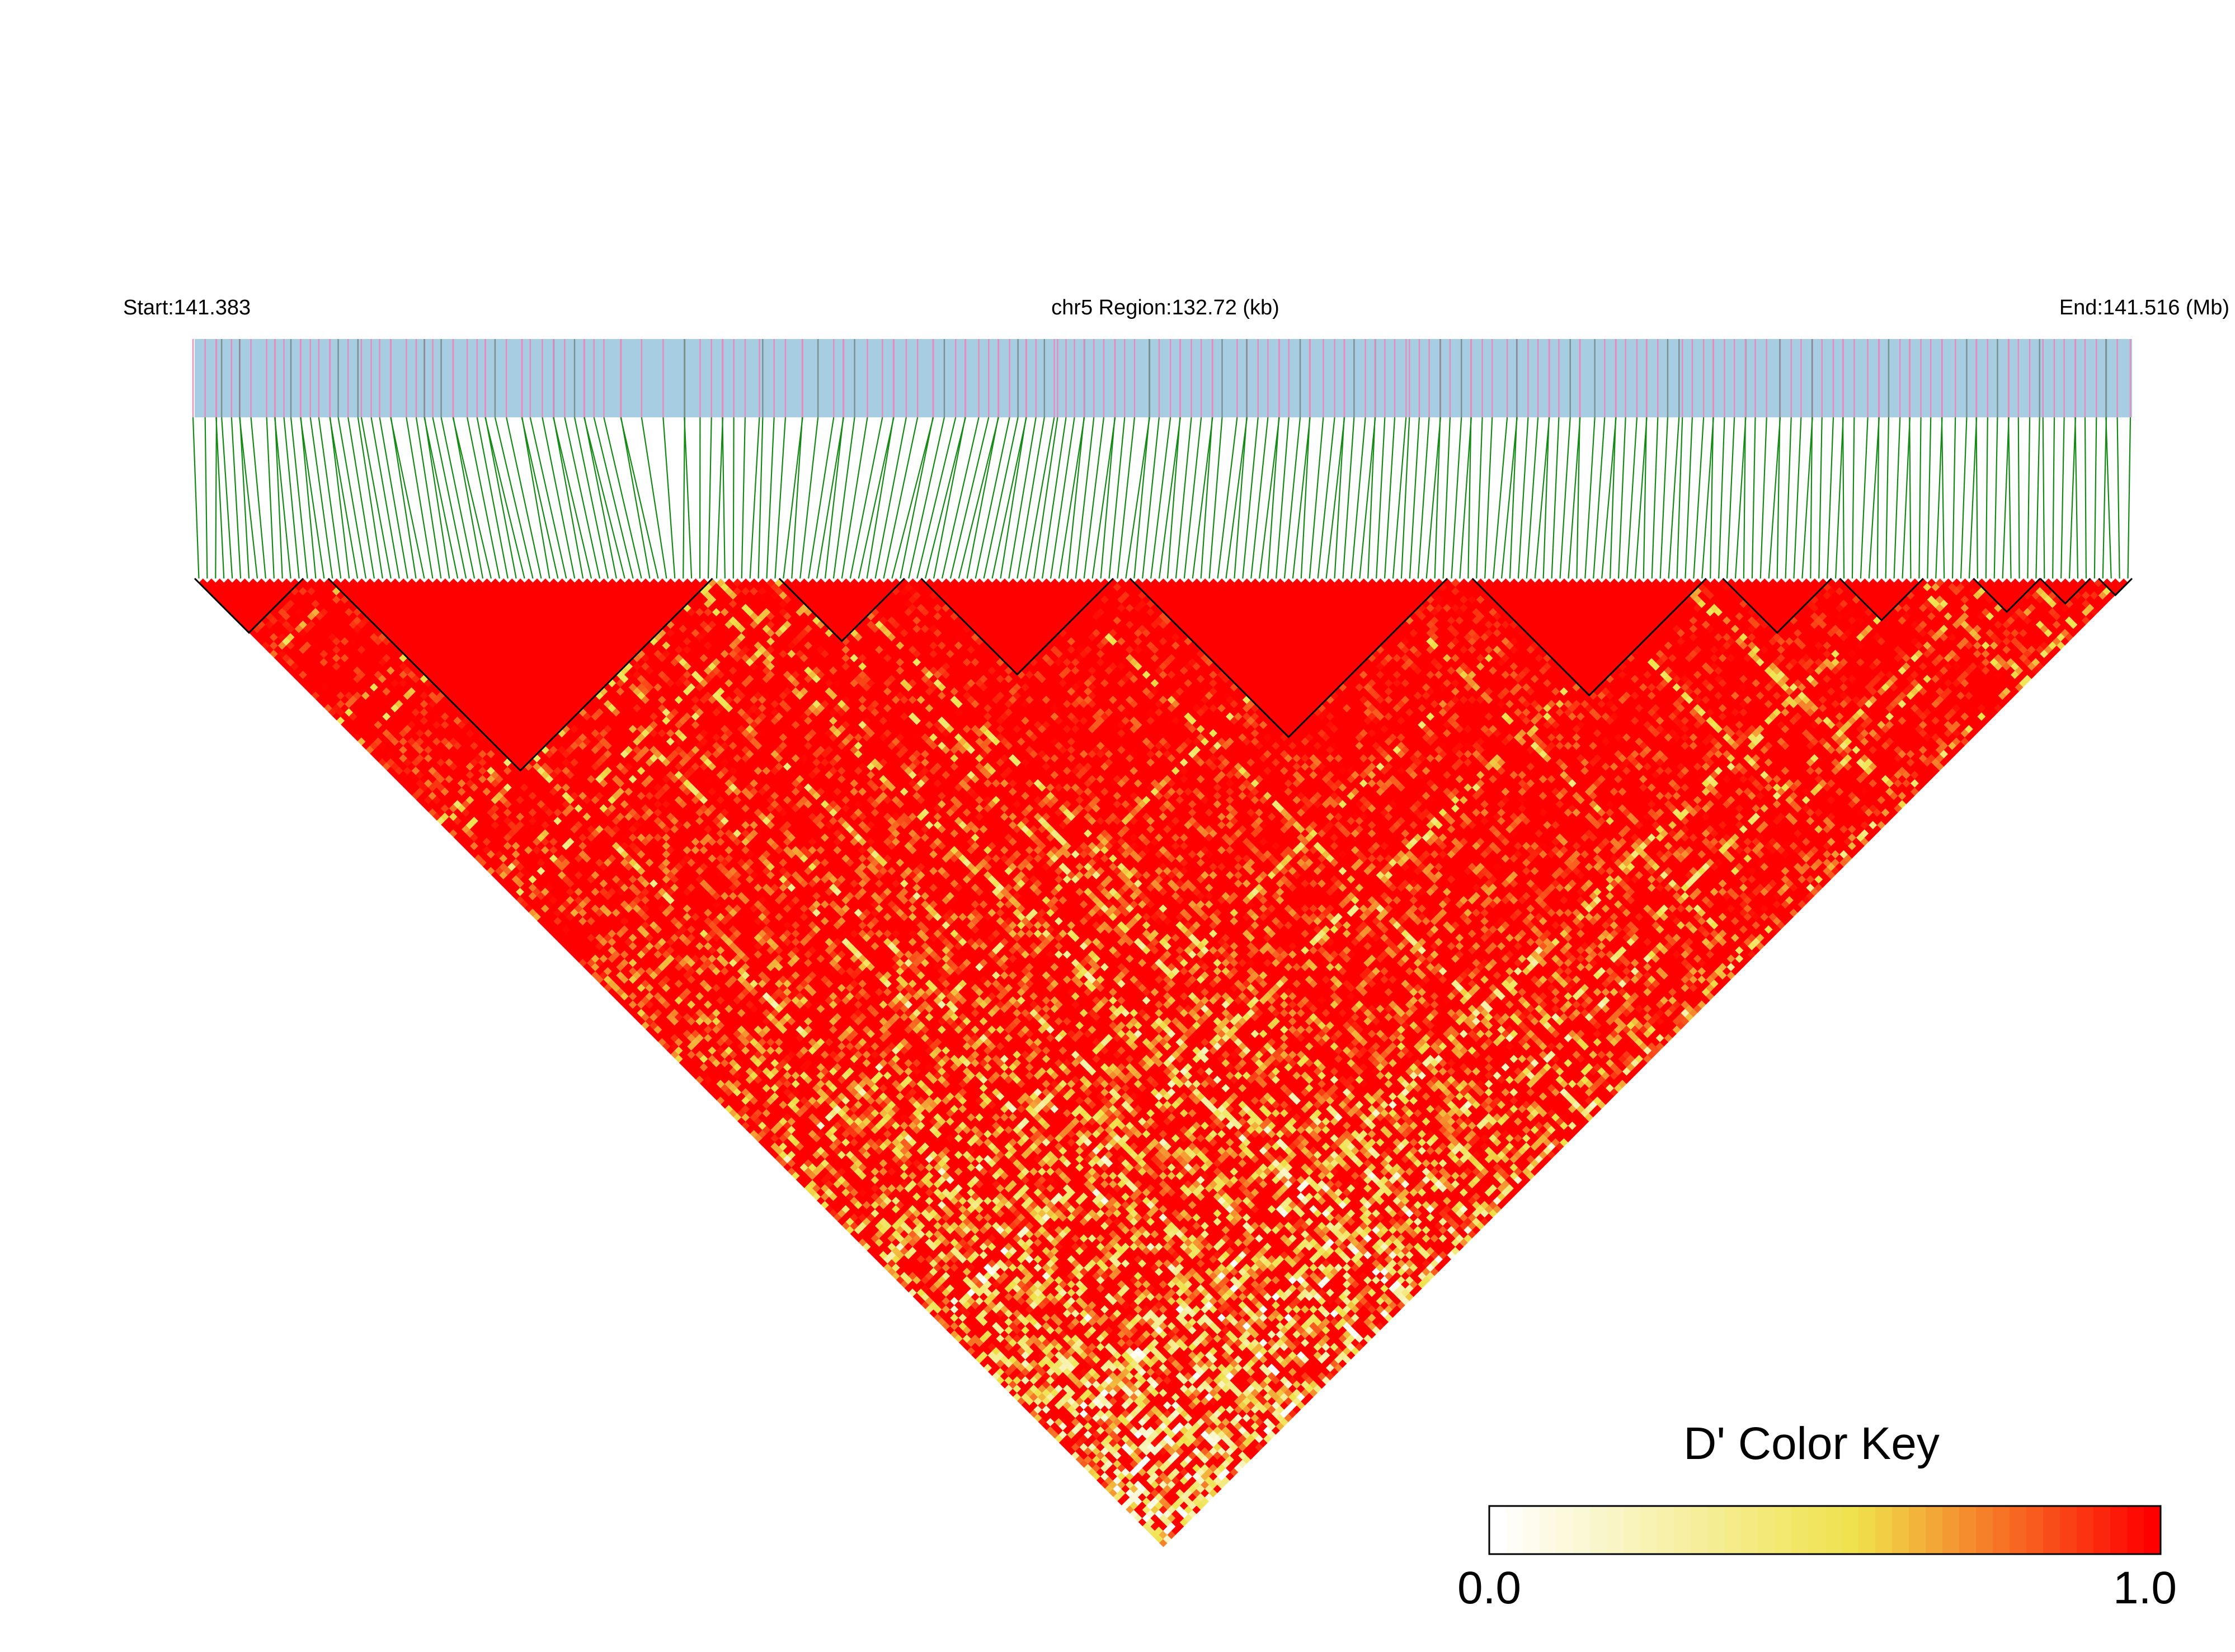 This screenshot has height=1652, width=2235. I want to click on snp-position-track, so click(1162, 378).